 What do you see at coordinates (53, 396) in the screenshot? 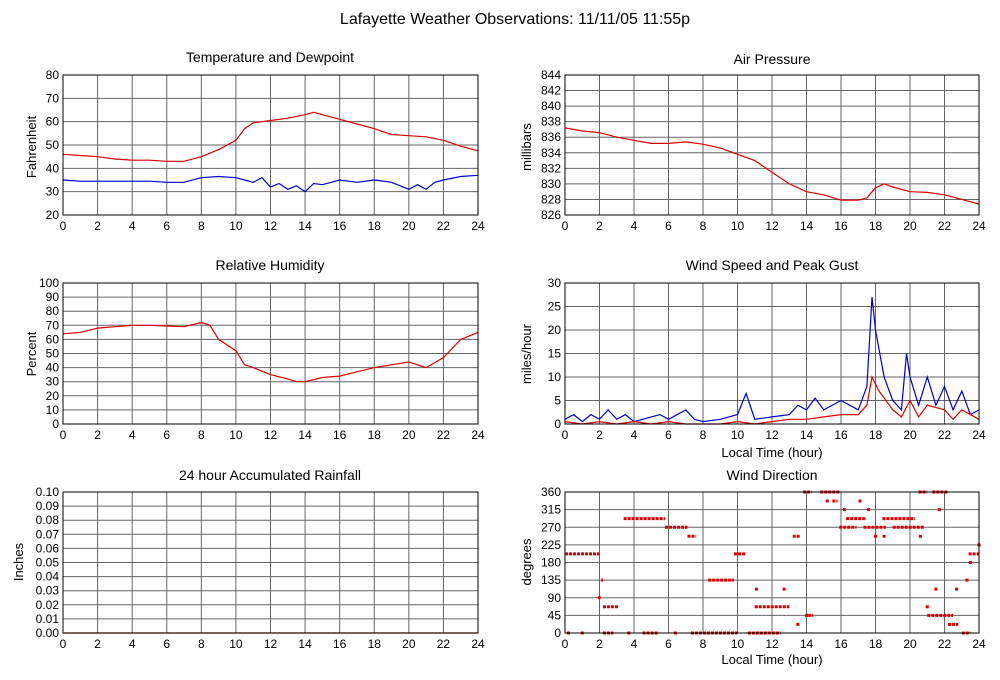
I see `humidity-ytick-label: 20` at bounding box center [53, 396].